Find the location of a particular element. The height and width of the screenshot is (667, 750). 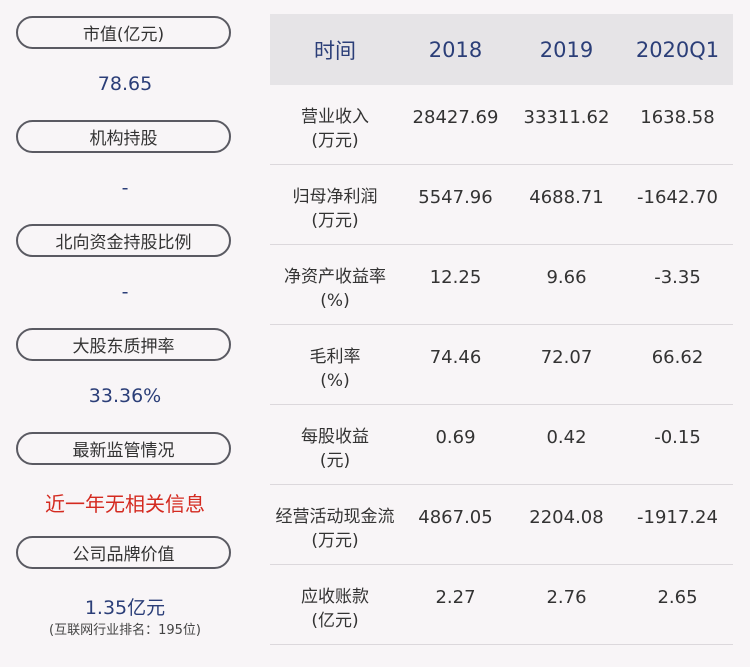

table-cell: 4867.05 is located at coordinates (455, 517).